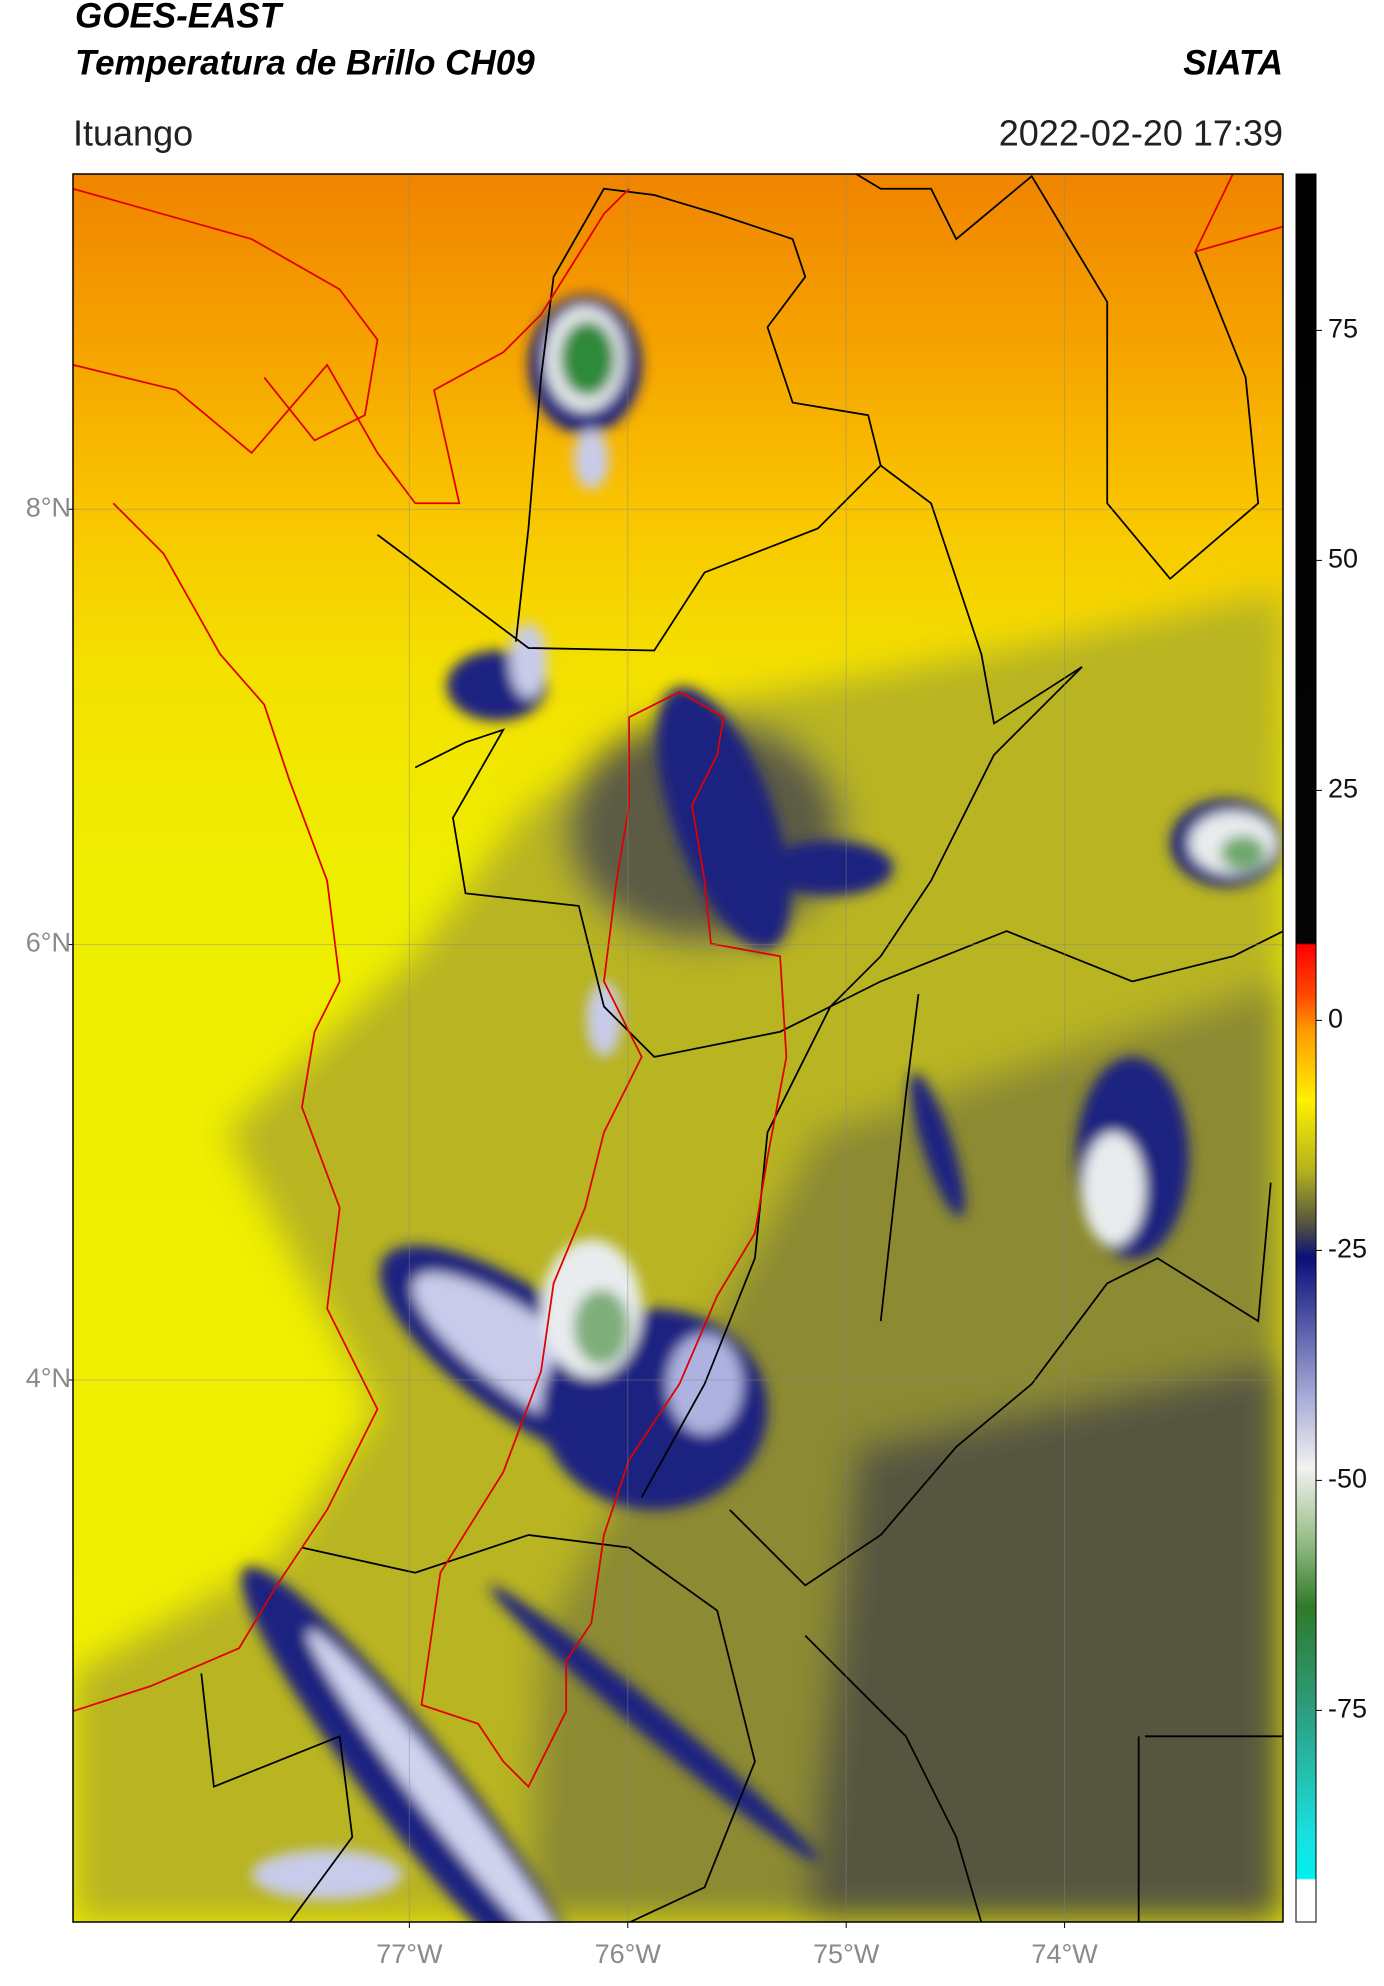 Image resolution: width=1384 pixels, height=1986 pixels. Describe the element at coordinates (1347, 1249) in the screenshot. I see `colorbar-tick-label: -25` at that location.